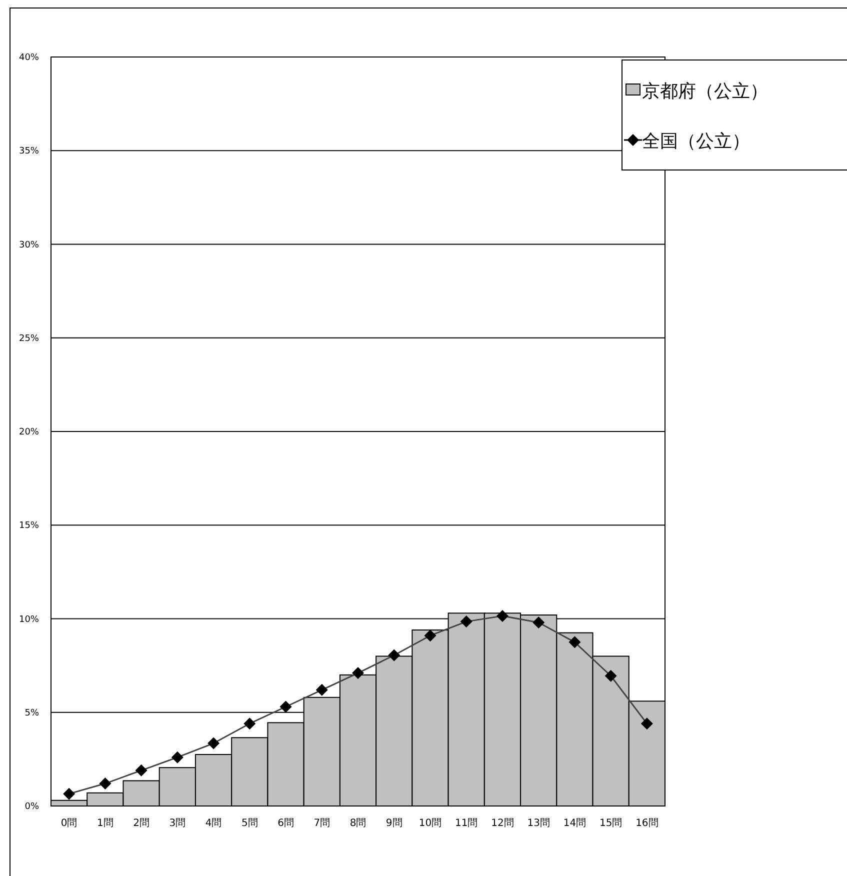 This screenshot has height=876, width=847. Describe the element at coordinates (32, 713) in the screenshot. I see `y-tick-label: 5%` at that location.